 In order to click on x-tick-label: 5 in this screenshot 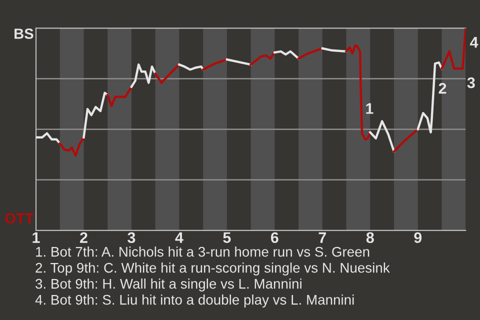, I will do `click(227, 238)`.